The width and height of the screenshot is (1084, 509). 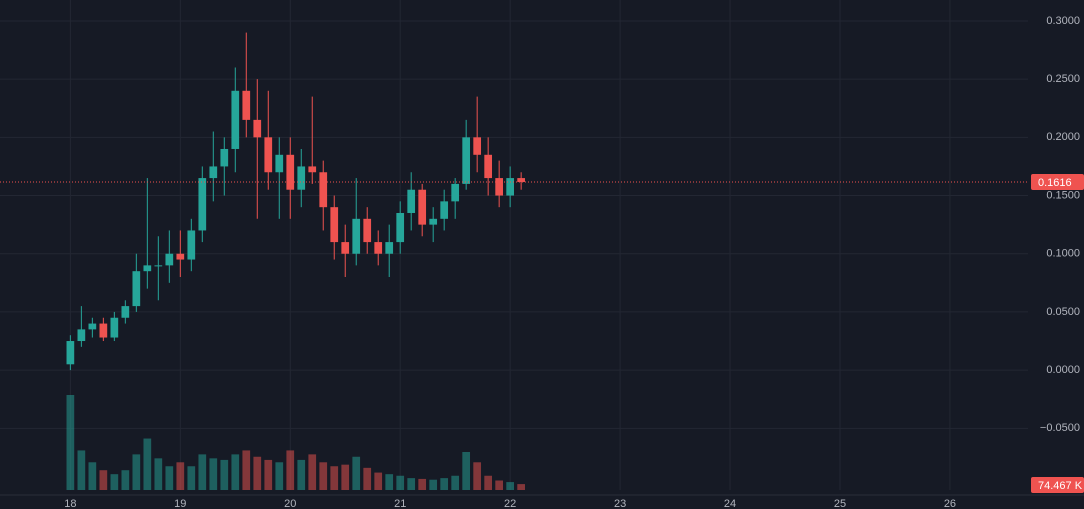 What do you see at coordinates (1055, 183) in the screenshot?
I see `last-price-label: 0.1616` at bounding box center [1055, 183].